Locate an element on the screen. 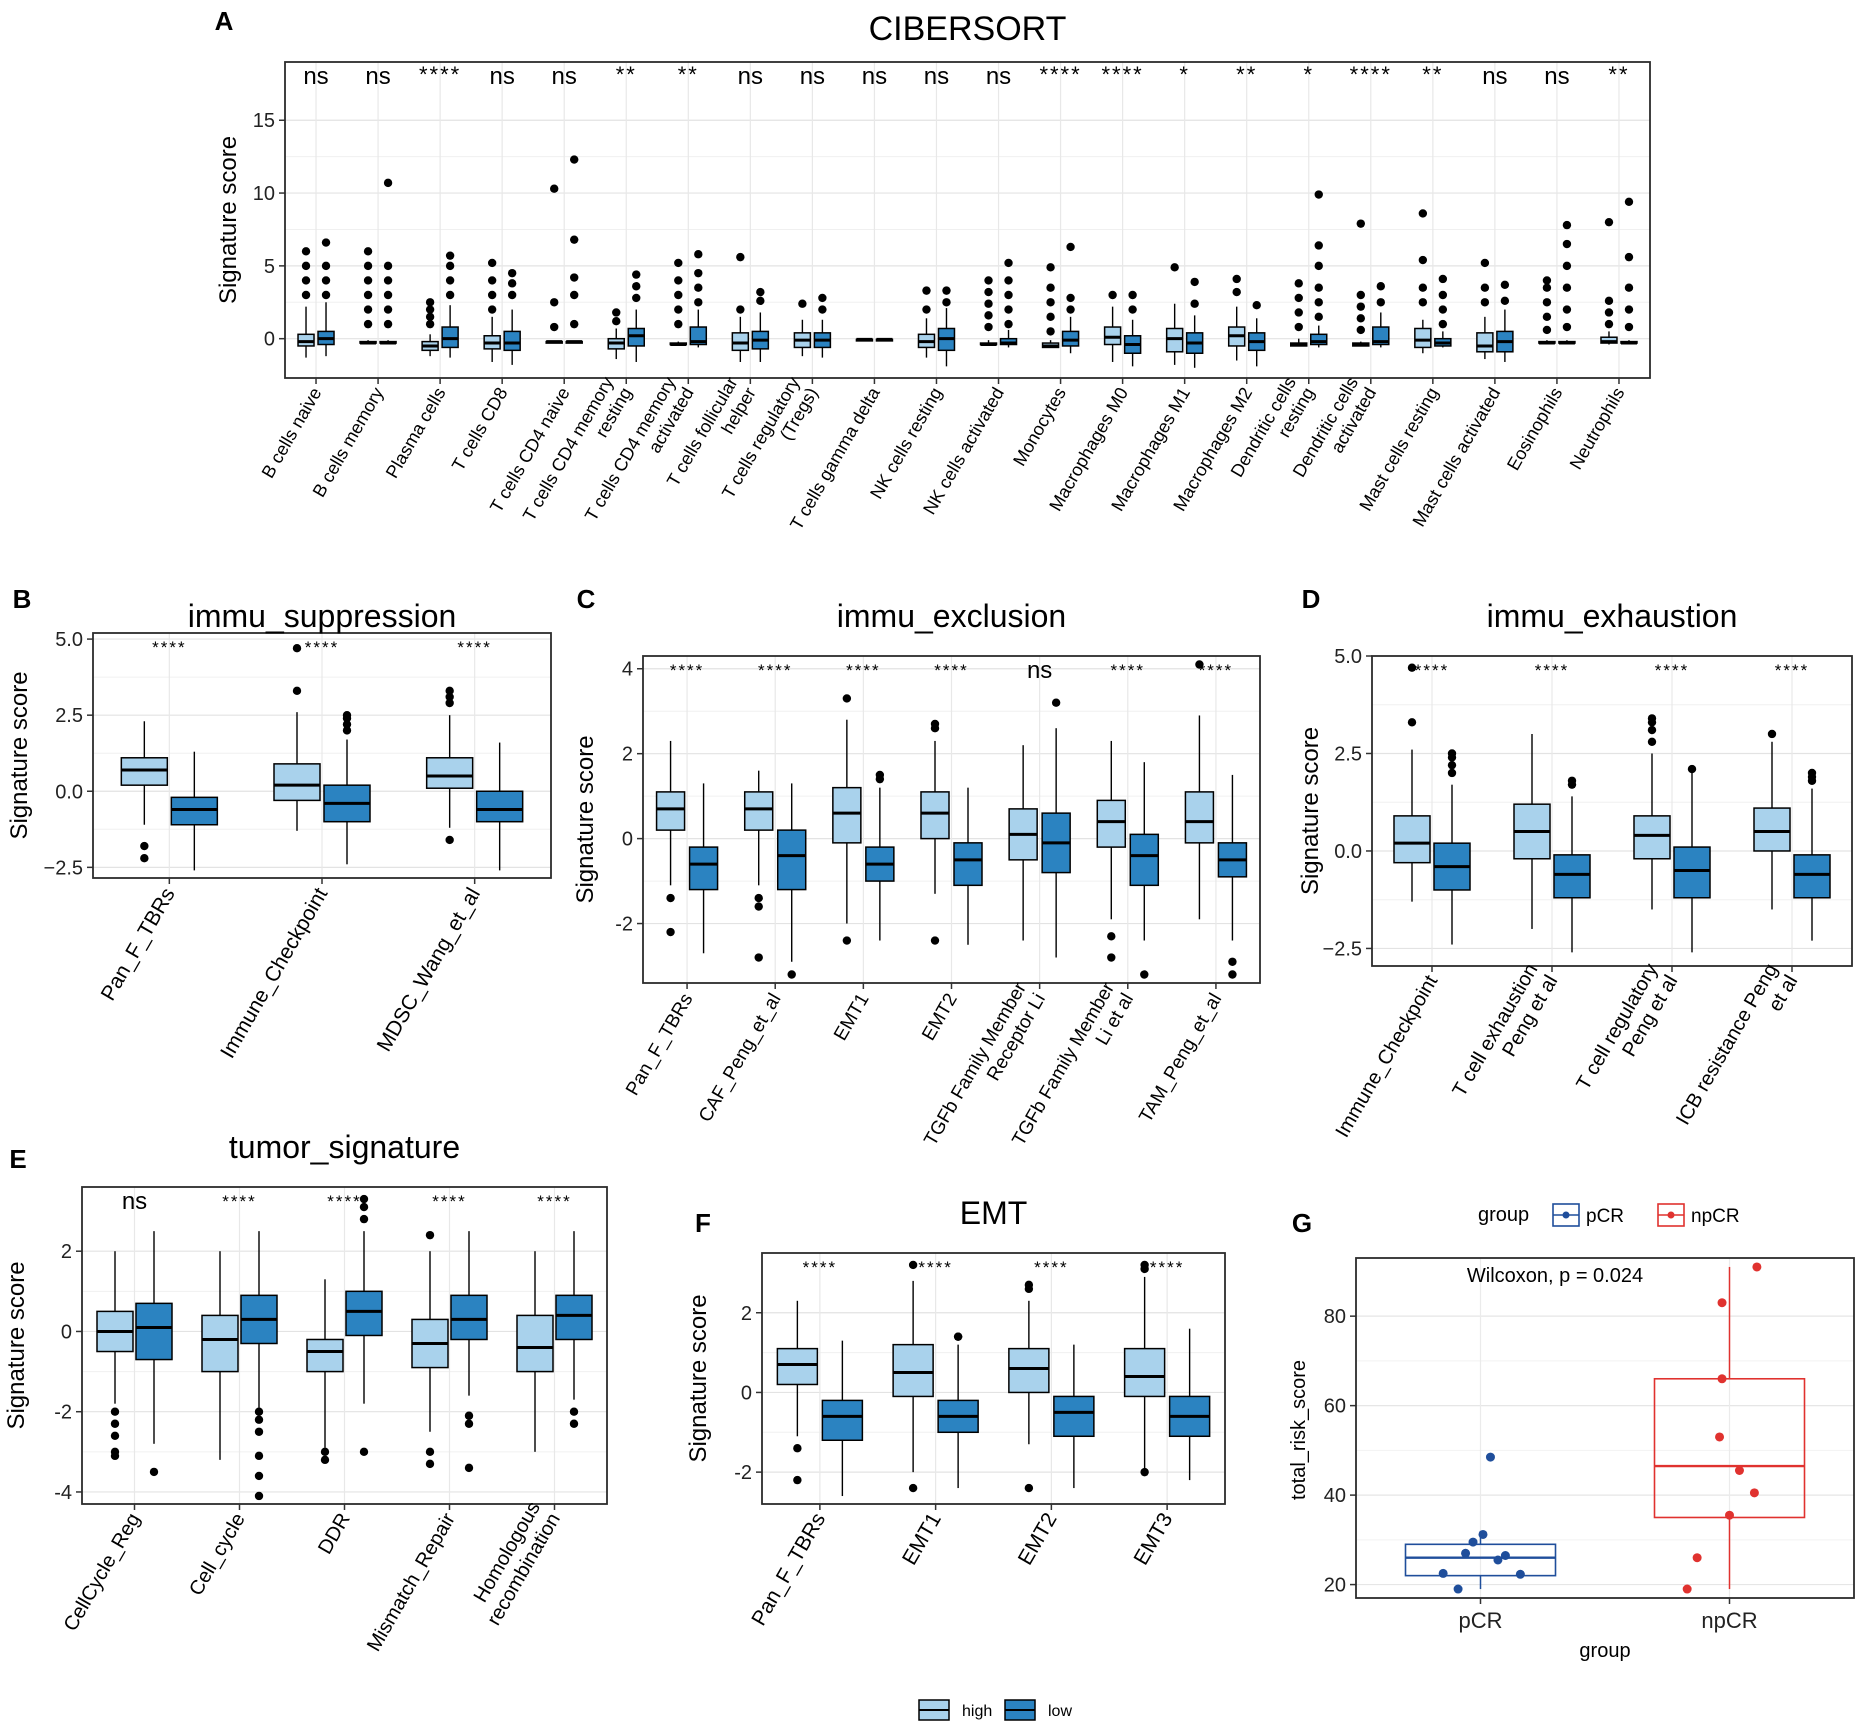  box-high-c is located at coordinates (935, 832).